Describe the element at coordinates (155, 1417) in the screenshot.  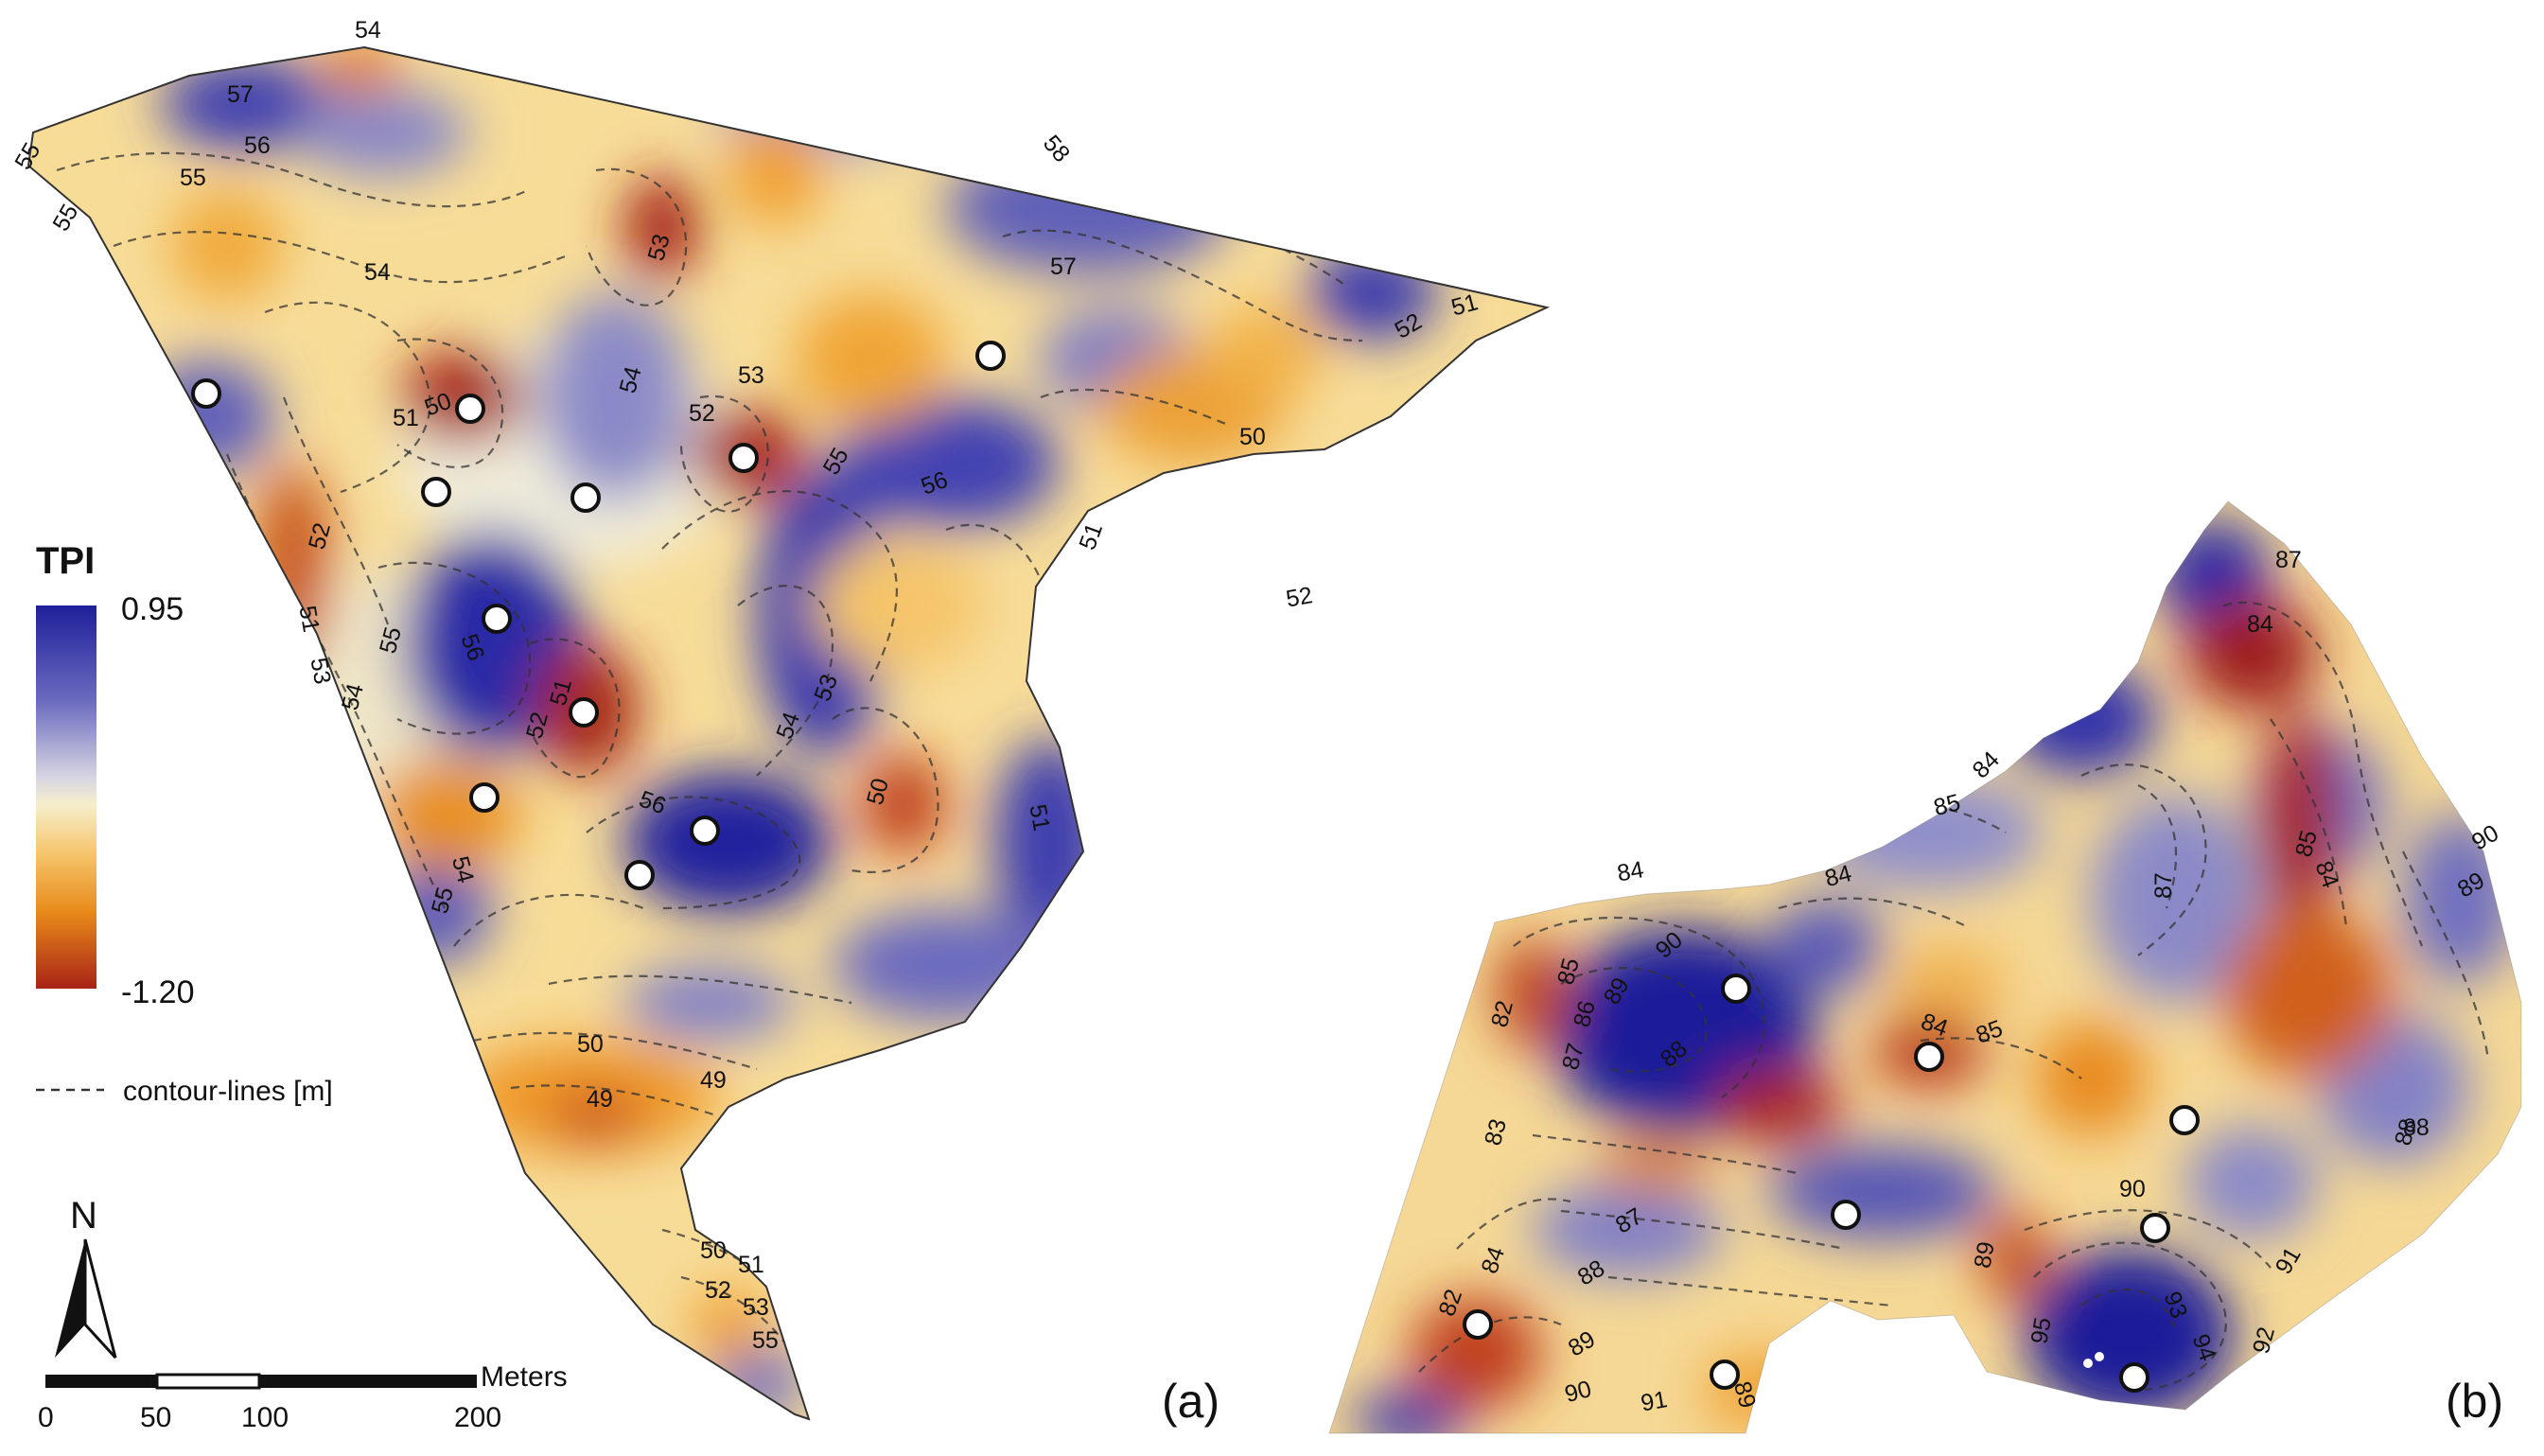
I see `scale-bar-tick: 50` at that location.